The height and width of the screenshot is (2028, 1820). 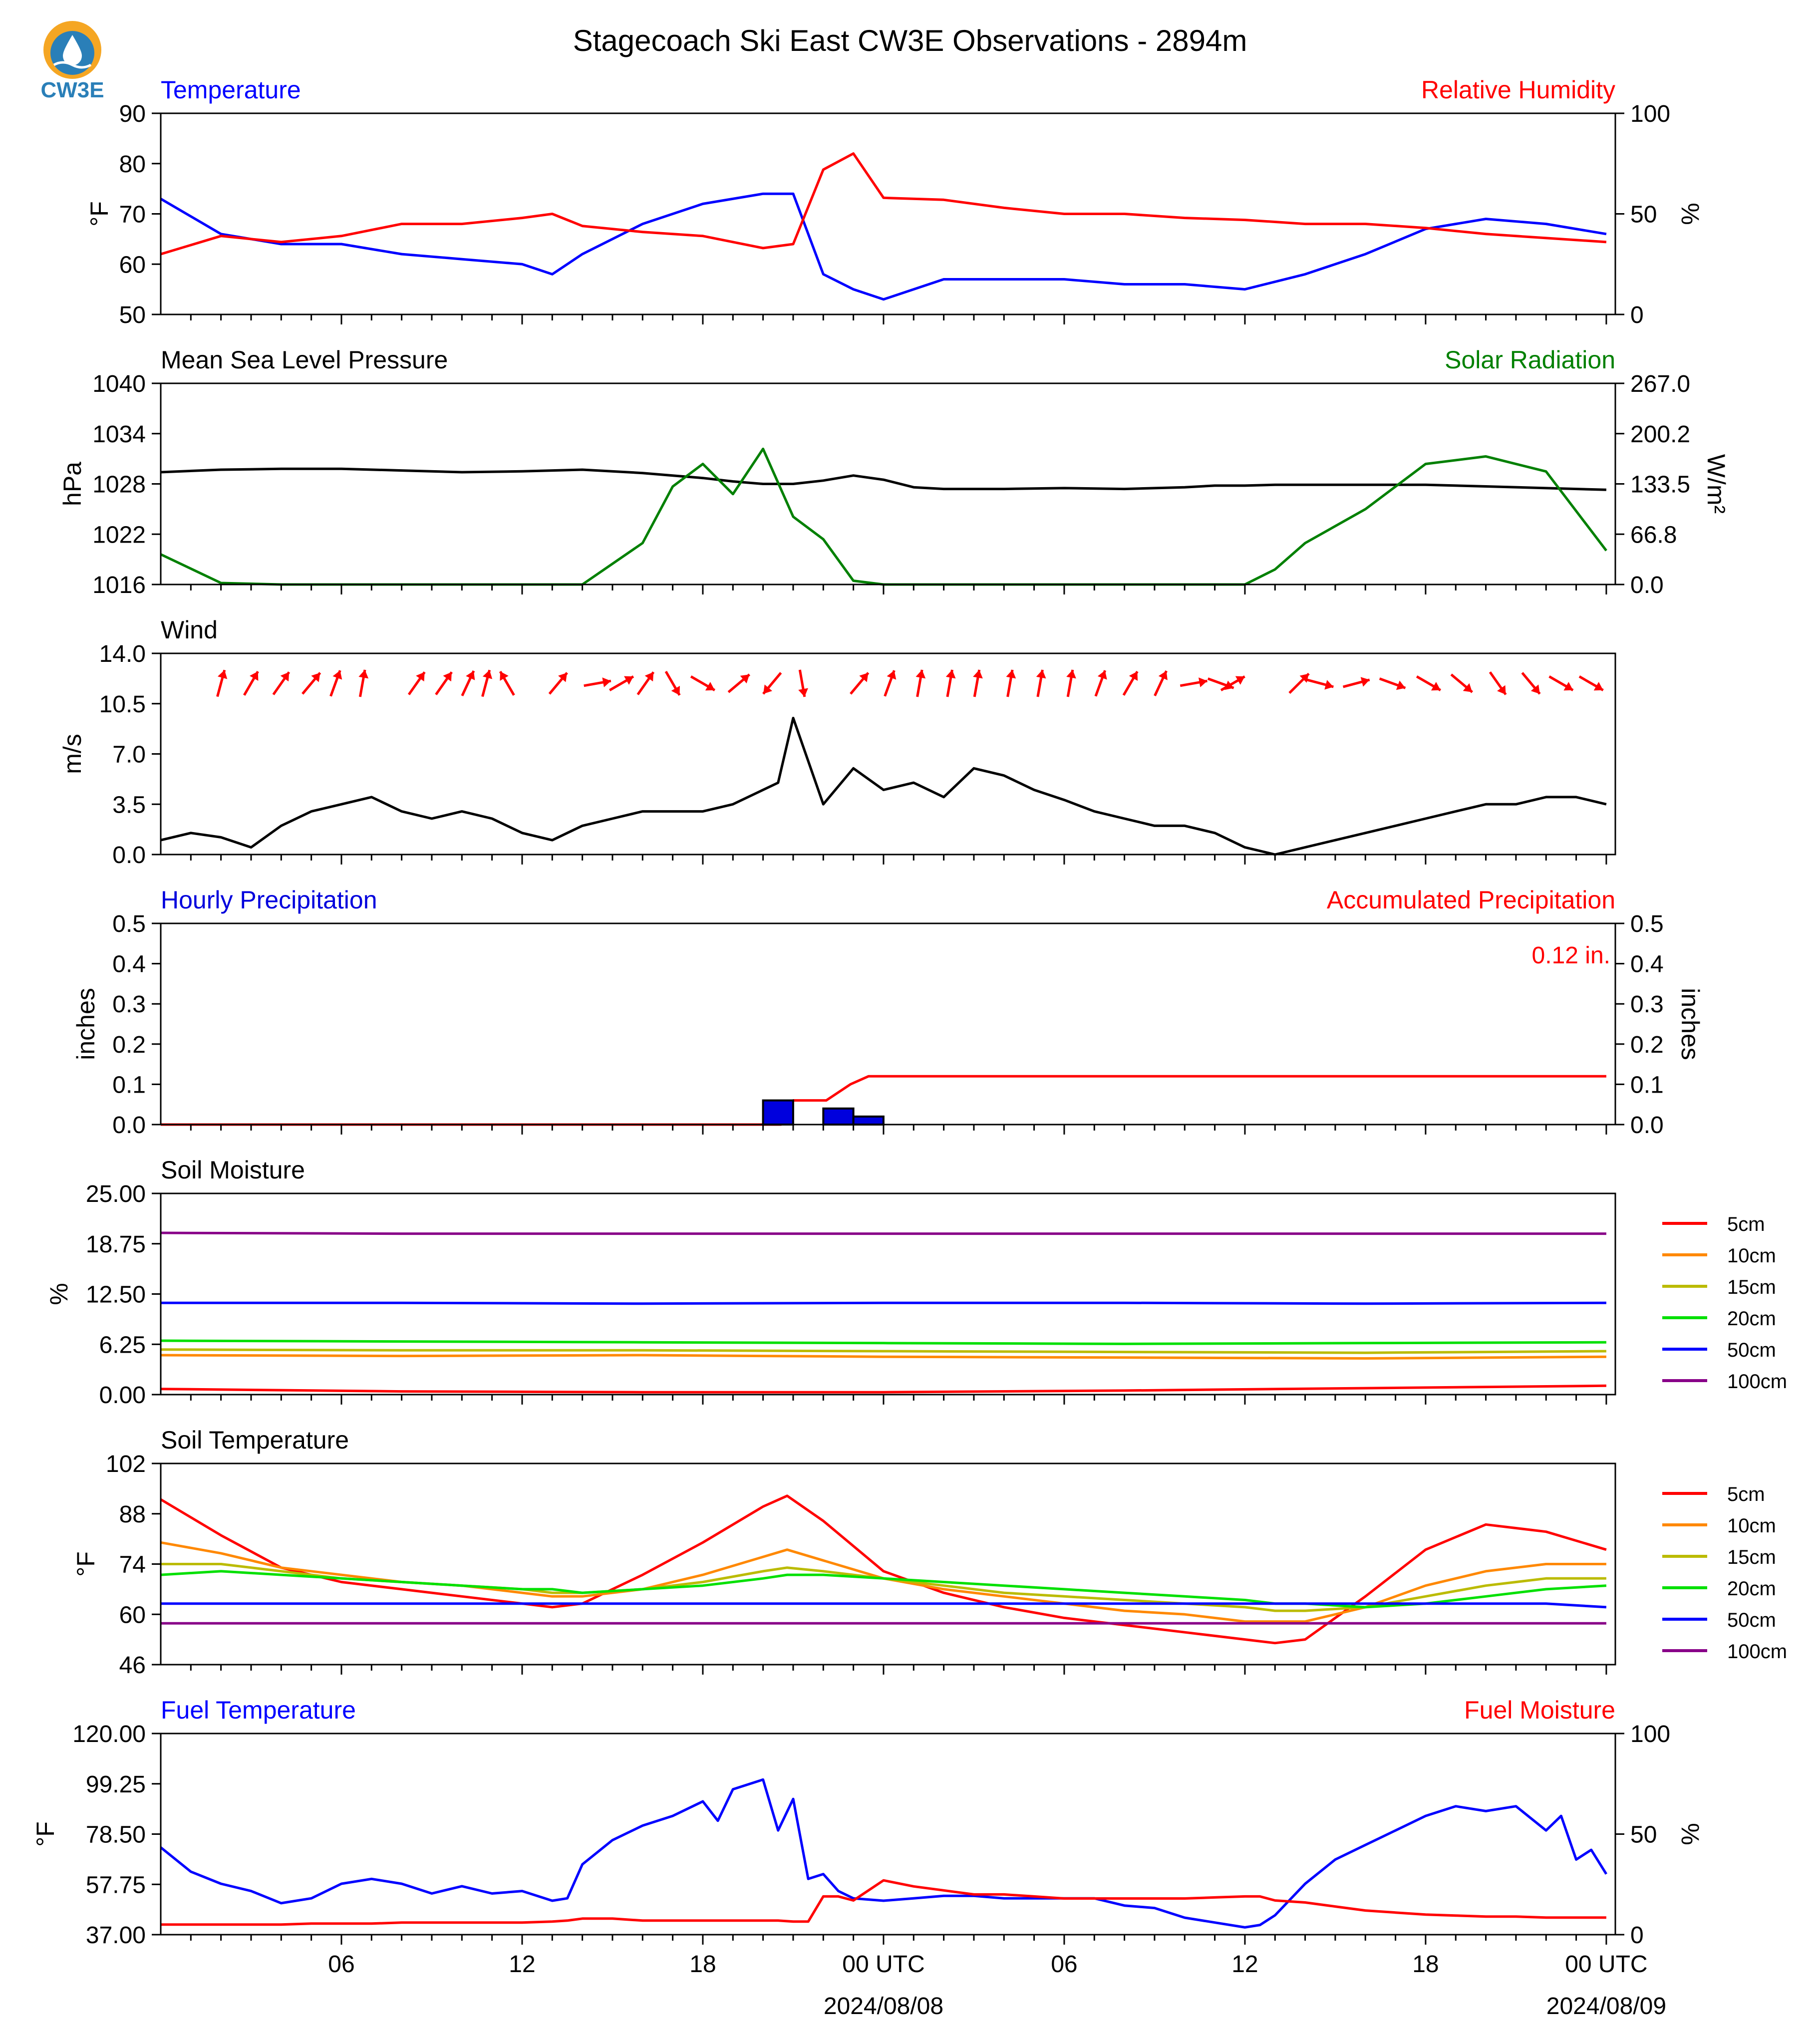 I want to click on y-tick-label-right: 66.8, so click(x=1653, y=535).